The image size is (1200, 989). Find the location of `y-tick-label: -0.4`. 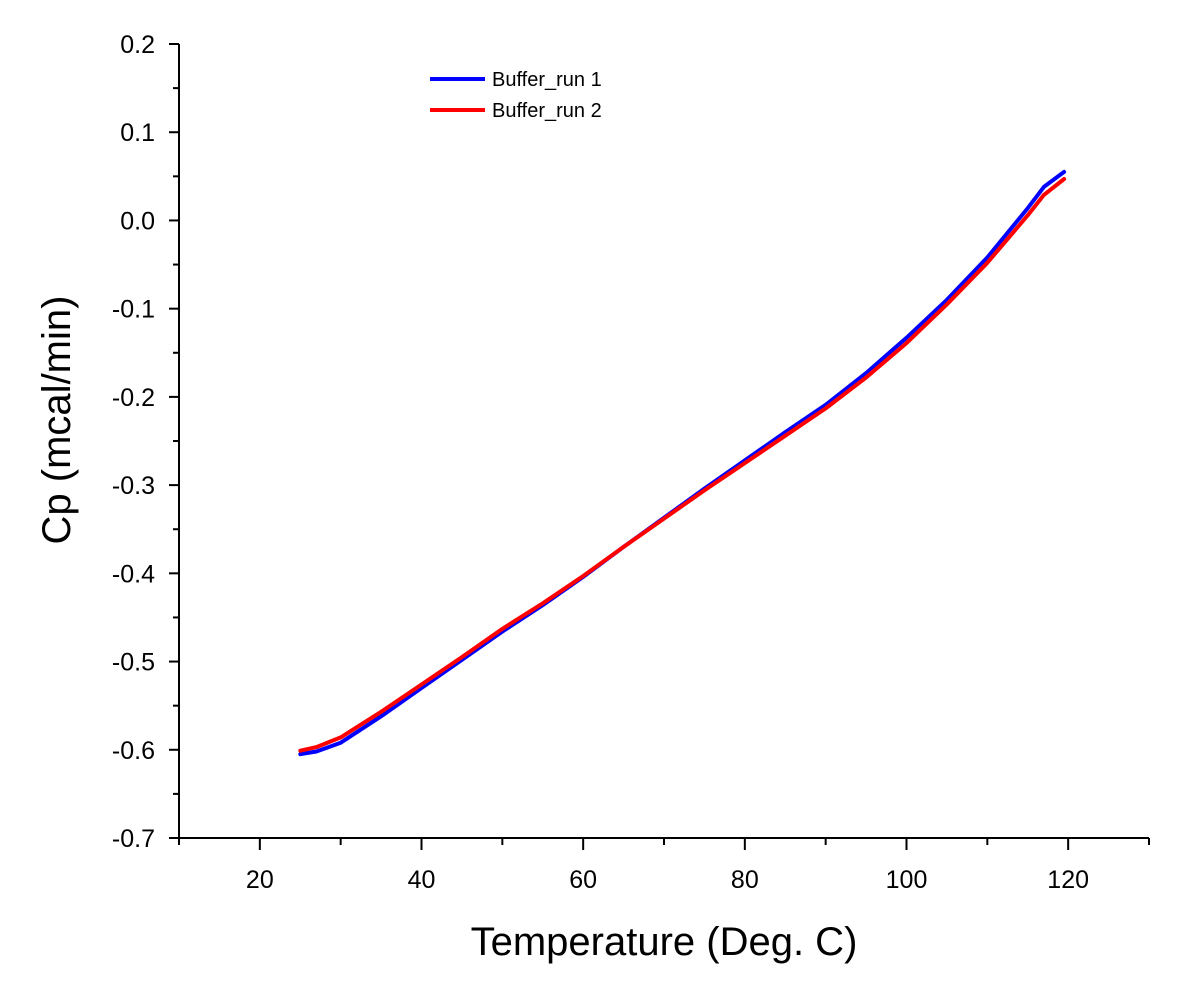

y-tick-label: -0.4 is located at coordinates (133, 574).